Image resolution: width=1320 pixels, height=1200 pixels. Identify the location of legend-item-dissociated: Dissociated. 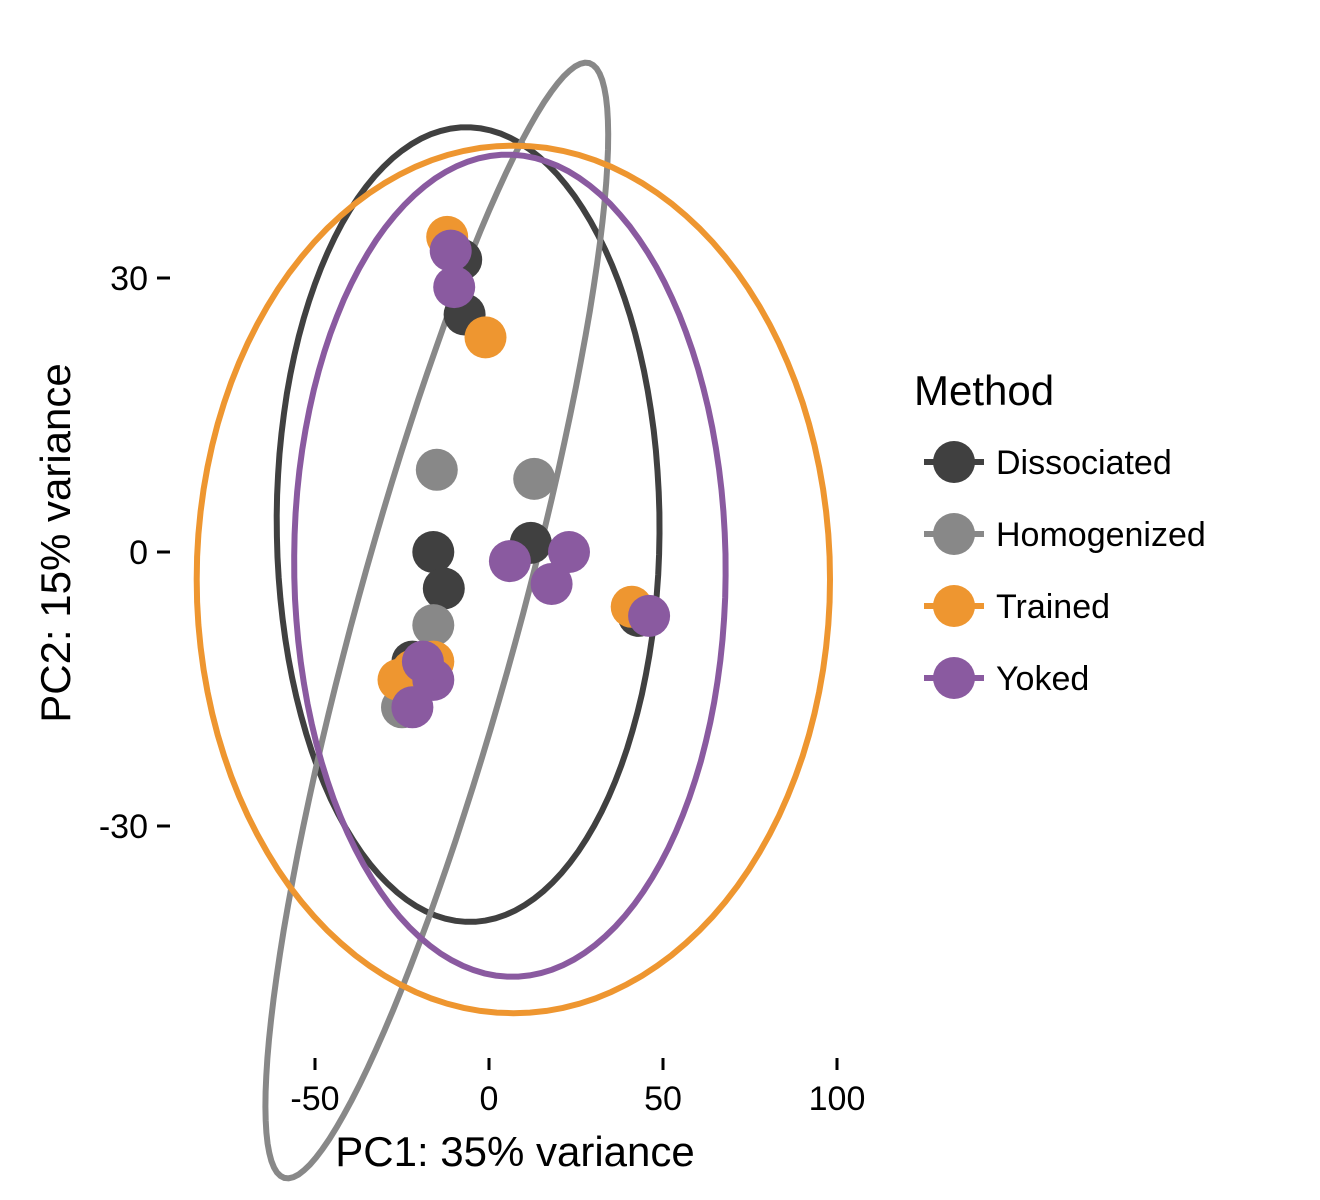
(1048, 462).